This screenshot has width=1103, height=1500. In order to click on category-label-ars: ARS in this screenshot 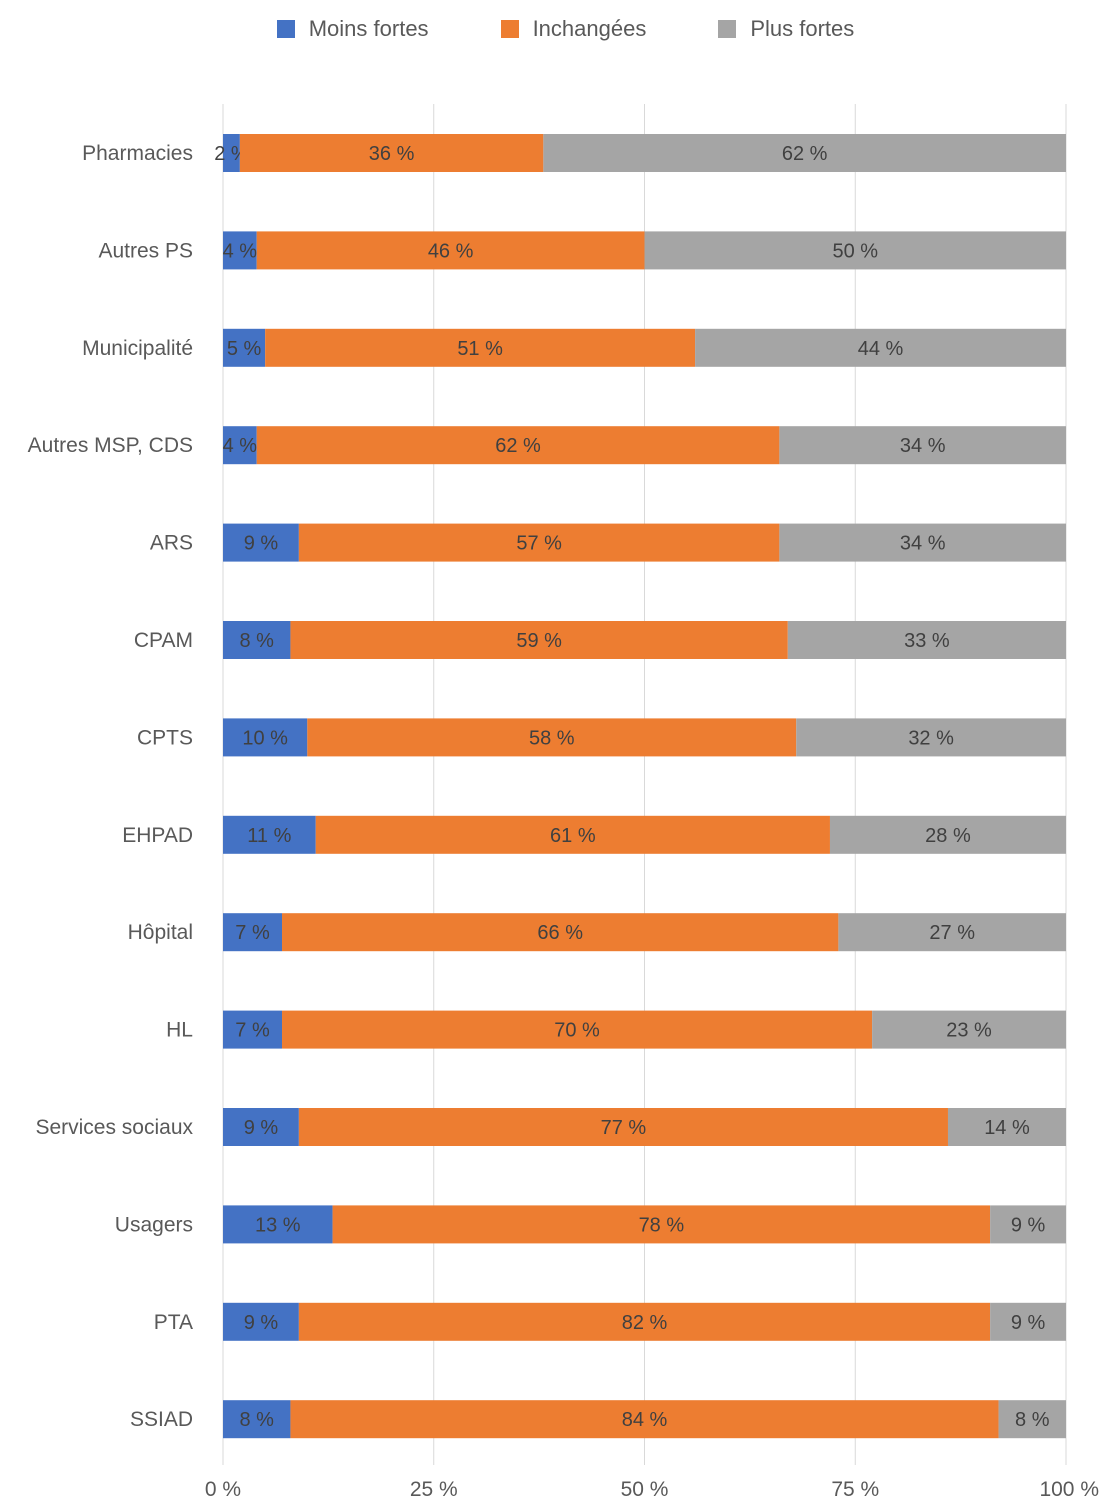, I will do `click(171, 543)`.